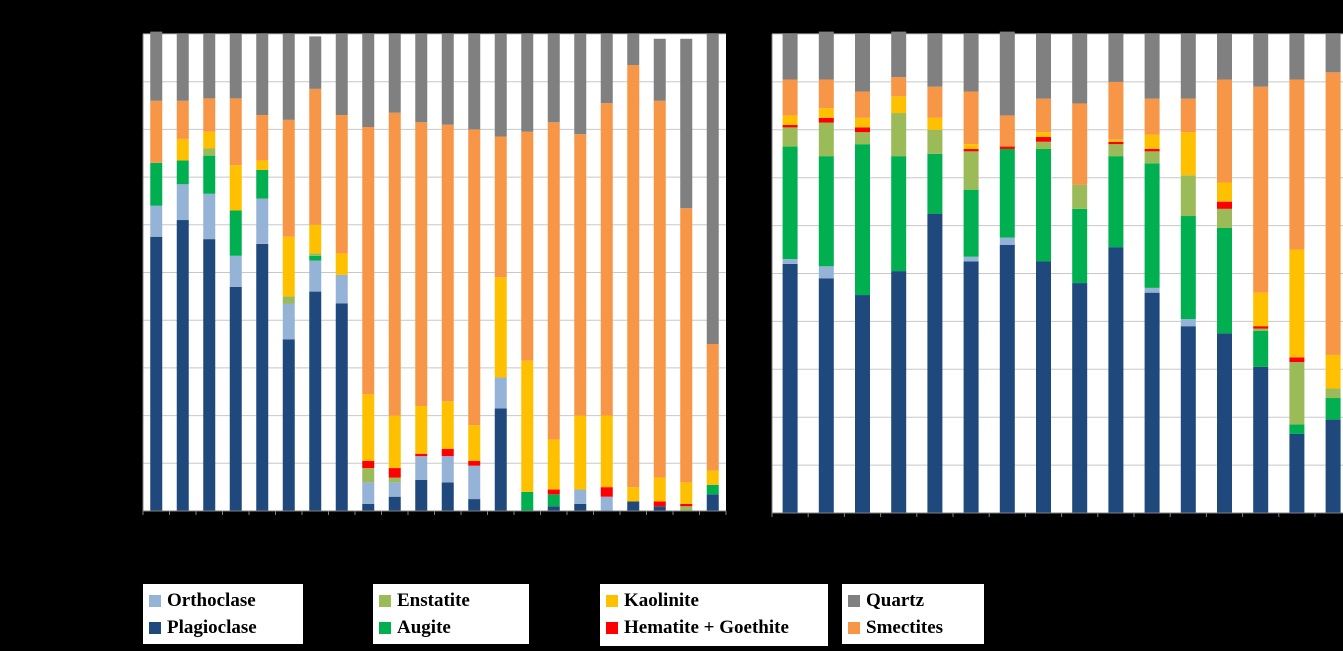  I want to click on right-chart-bar-6-enstatite, so click(971, 170).